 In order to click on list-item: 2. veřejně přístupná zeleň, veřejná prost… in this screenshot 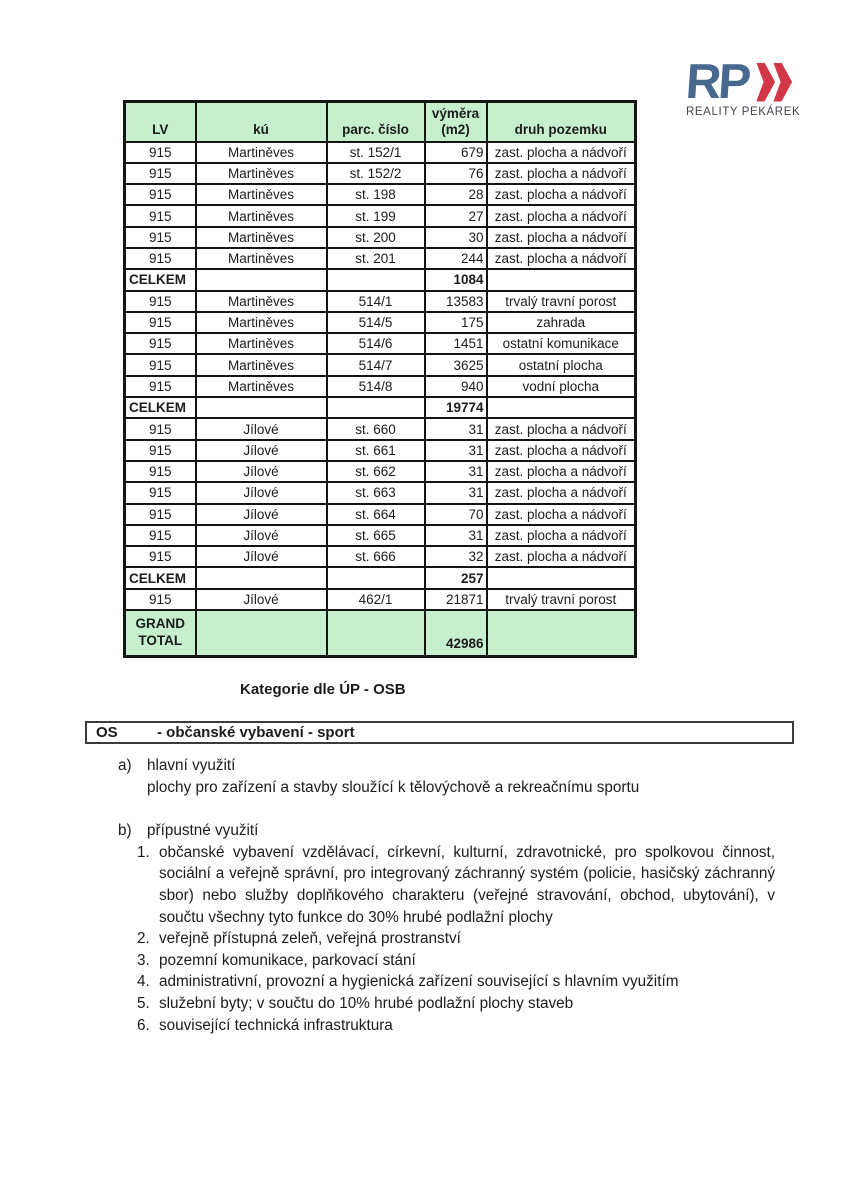, I will do `click(456, 939)`.